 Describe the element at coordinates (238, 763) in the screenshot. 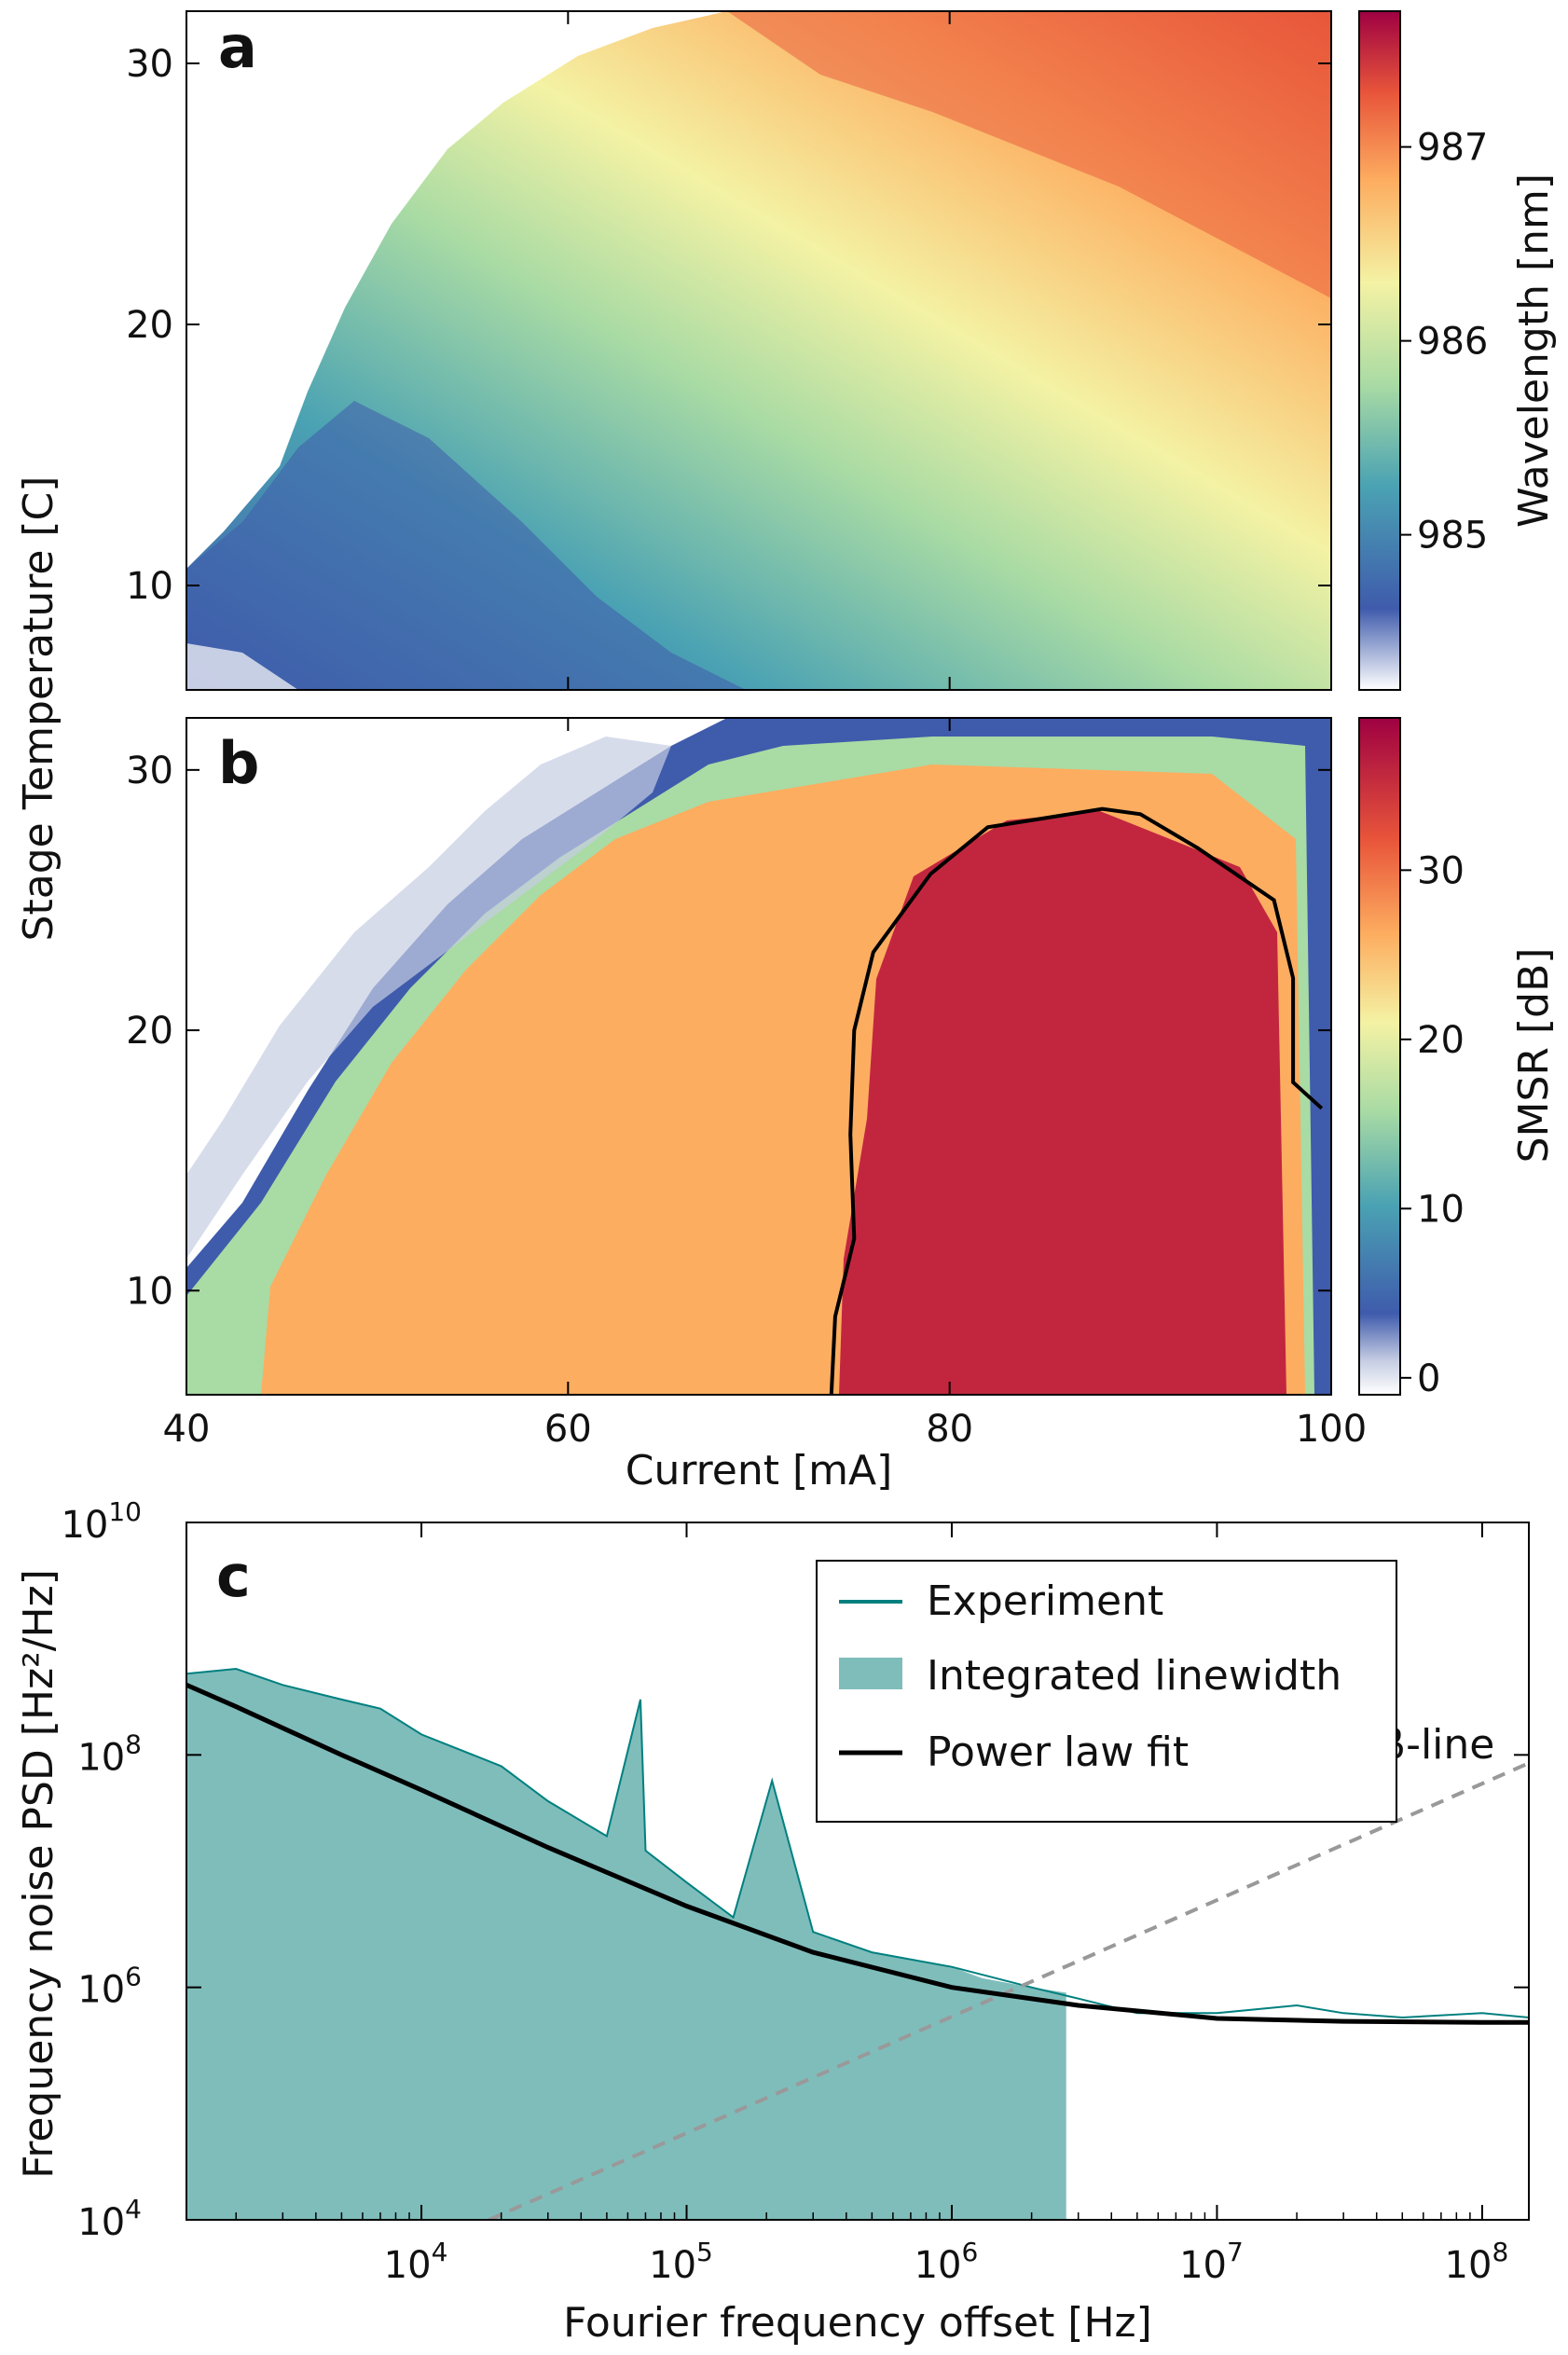

I see `panel-b-label: b` at that location.